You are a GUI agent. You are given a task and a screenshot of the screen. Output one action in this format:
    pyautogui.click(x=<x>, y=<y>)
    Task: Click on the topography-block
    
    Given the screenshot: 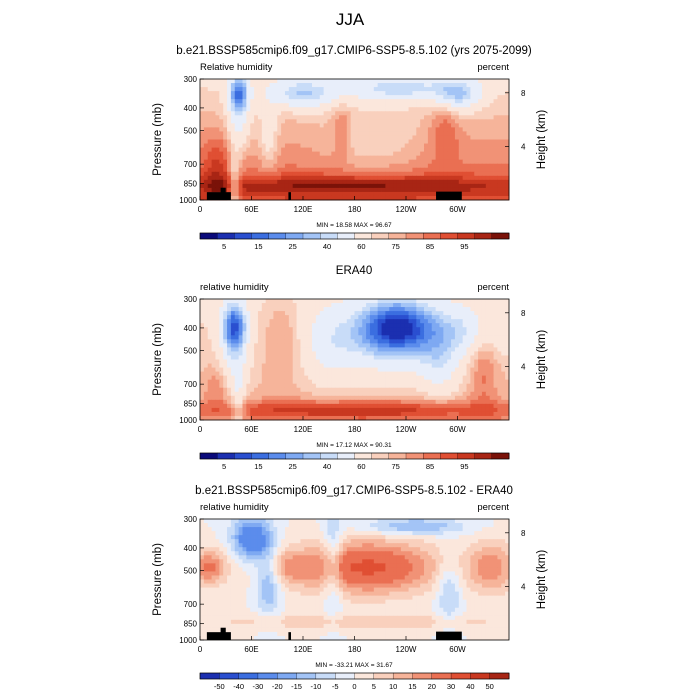 What is the action you would take?
    pyautogui.click(x=218, y=196)
    